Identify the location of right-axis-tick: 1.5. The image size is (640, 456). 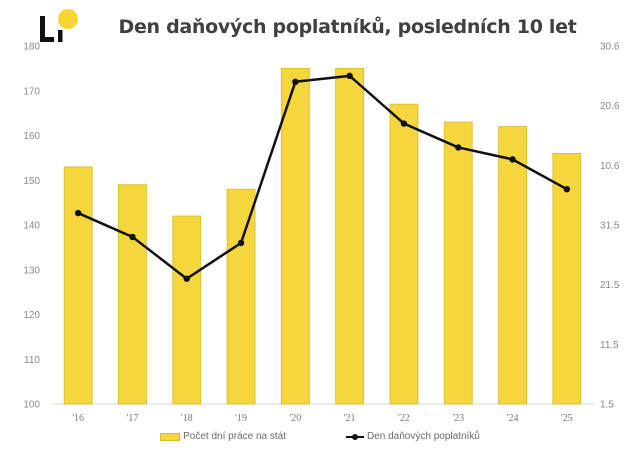
(607, 405).